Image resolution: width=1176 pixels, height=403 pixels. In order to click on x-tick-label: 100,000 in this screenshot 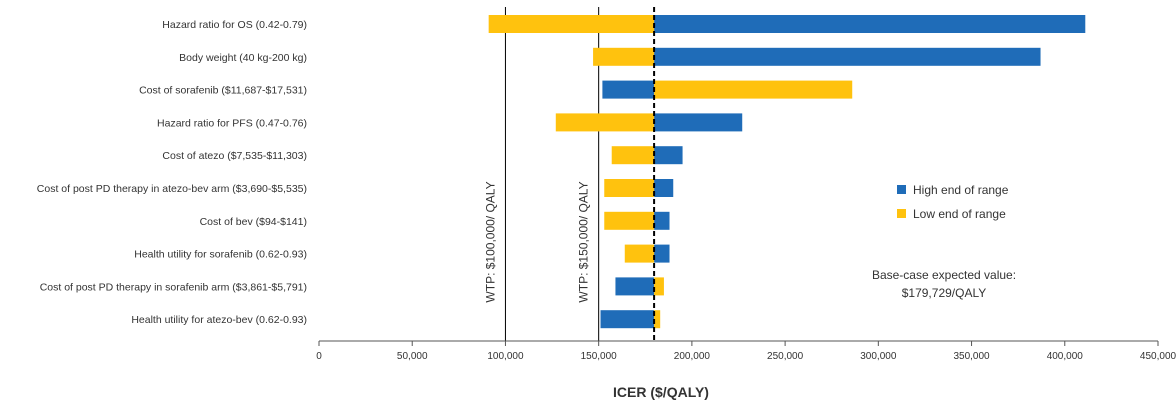, I will do `click(505, 356)`.